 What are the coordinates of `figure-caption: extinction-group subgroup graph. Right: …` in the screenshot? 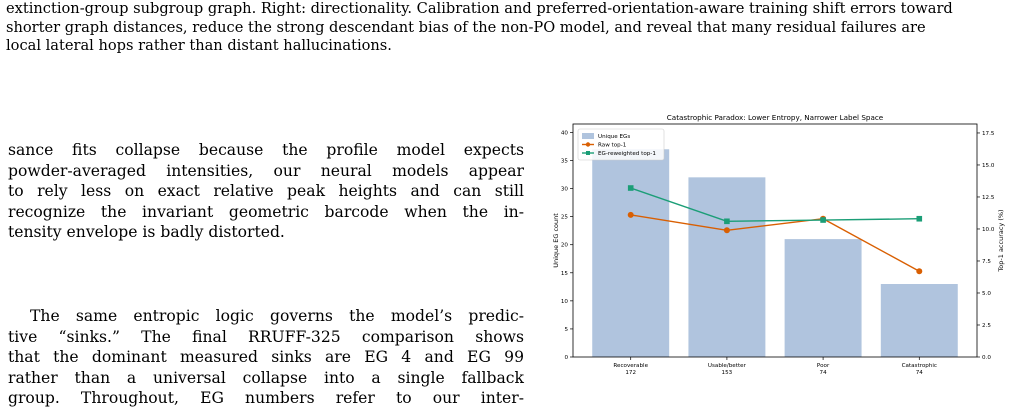 It's located at (514, 28).